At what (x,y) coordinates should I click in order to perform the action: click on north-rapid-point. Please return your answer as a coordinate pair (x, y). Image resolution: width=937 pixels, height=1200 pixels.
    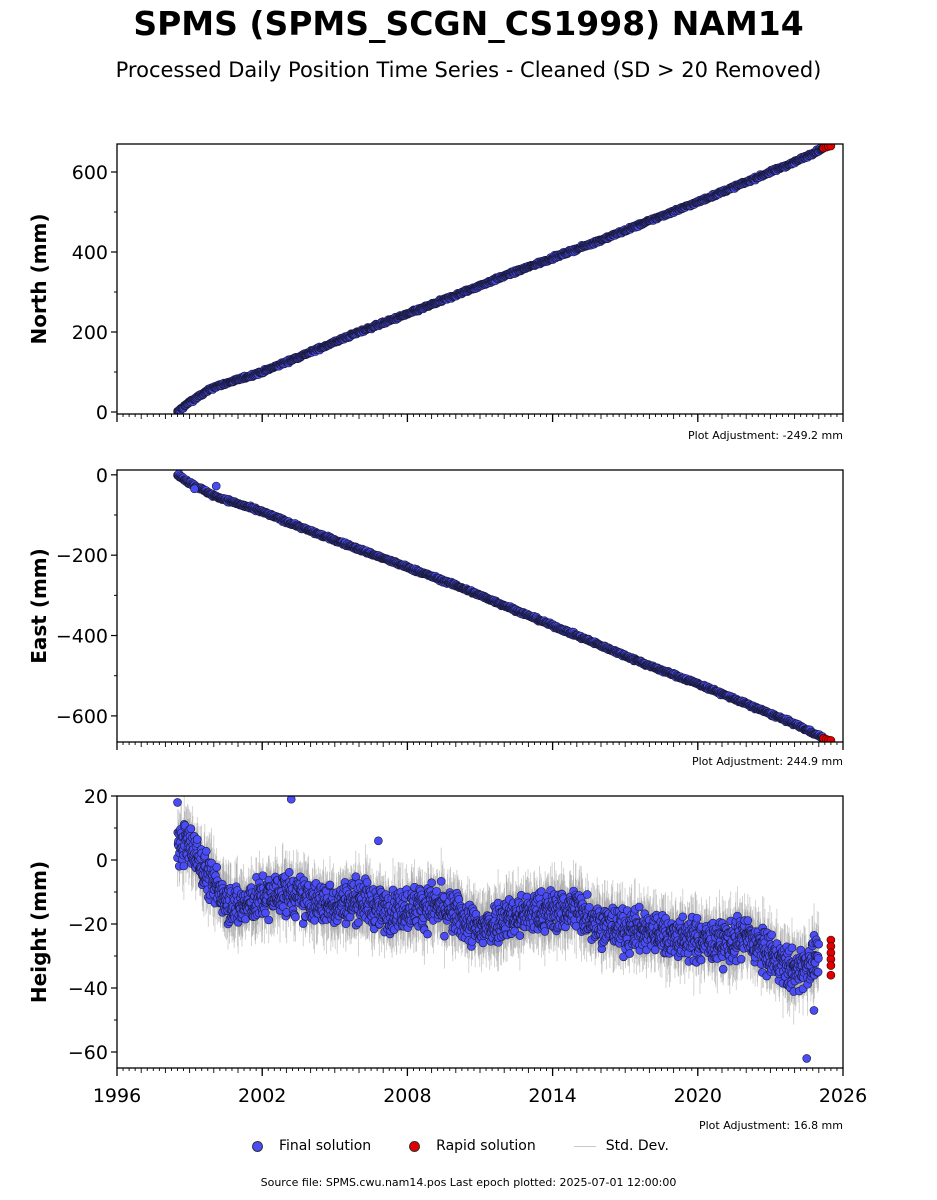
    Looking at the image, I should click on (831, 147).